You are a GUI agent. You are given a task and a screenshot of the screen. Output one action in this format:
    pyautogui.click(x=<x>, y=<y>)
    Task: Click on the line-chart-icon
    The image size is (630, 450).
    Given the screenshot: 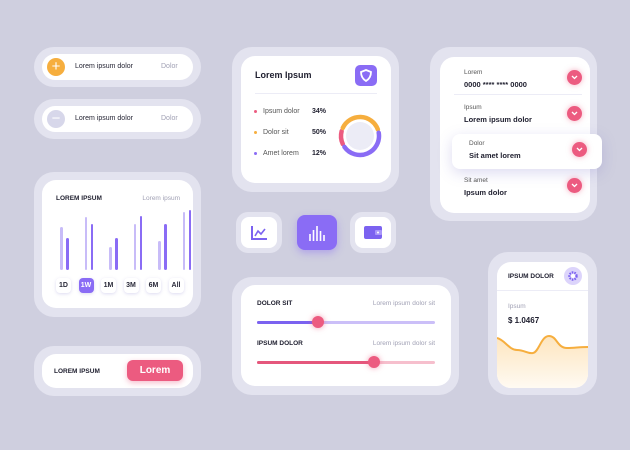 What is the action you would take?
    pyautogui.click(x=259, y=232)
    